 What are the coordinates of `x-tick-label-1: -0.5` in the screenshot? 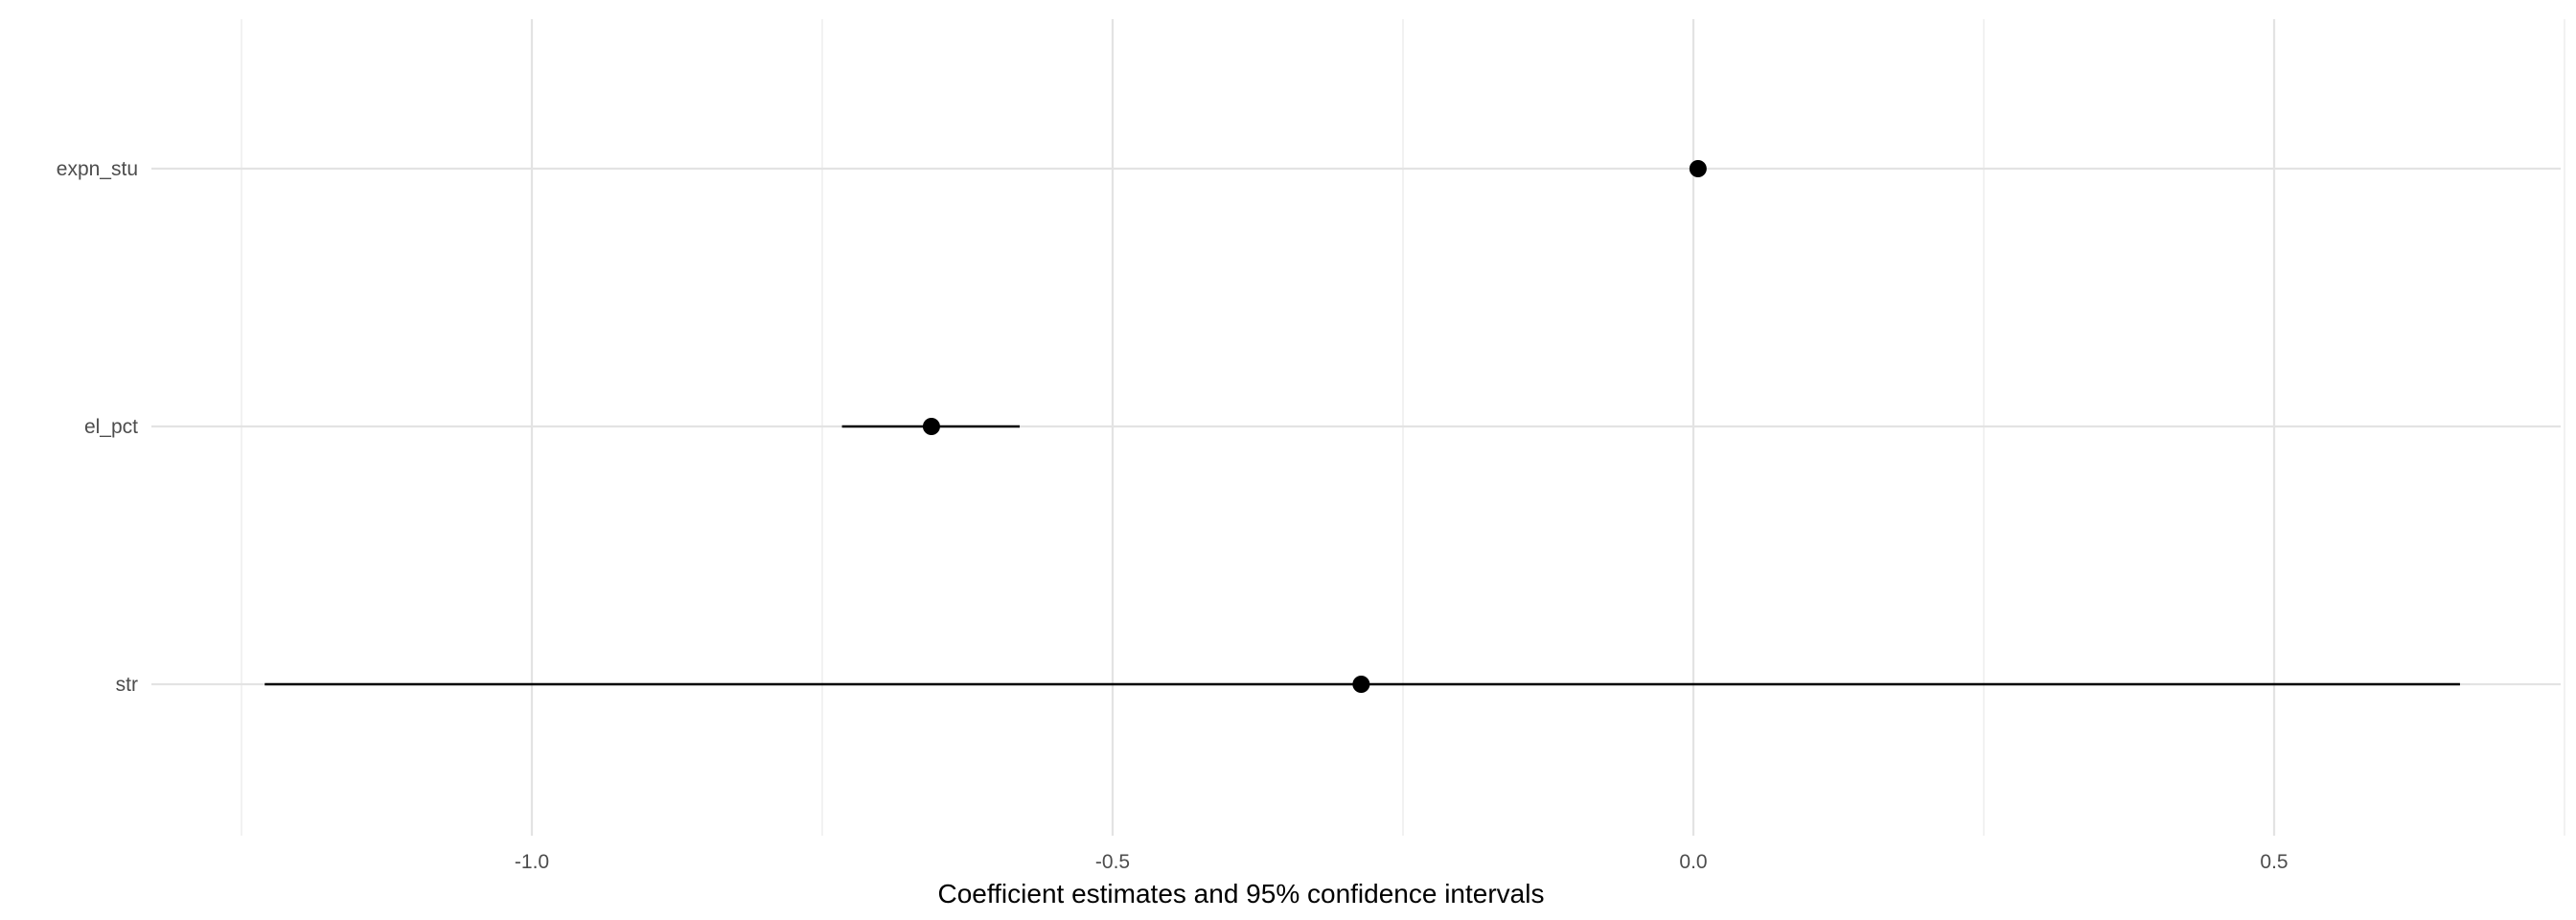 It's located at (1112, 862).